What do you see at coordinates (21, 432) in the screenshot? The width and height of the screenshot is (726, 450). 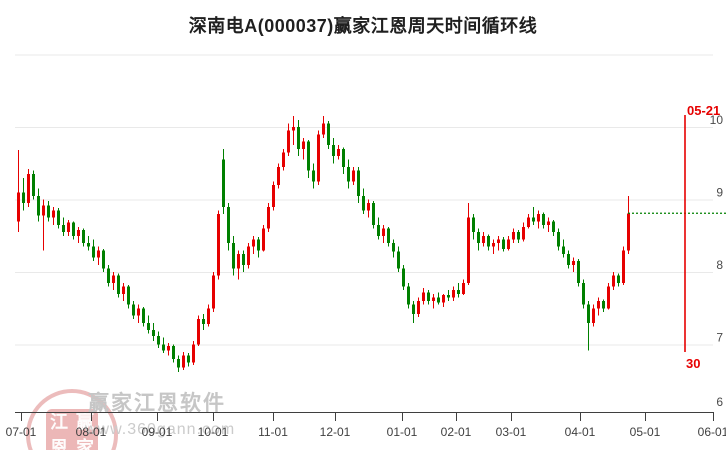 I see `x-tick-label: 07-01` at bounding box center [21, 432].